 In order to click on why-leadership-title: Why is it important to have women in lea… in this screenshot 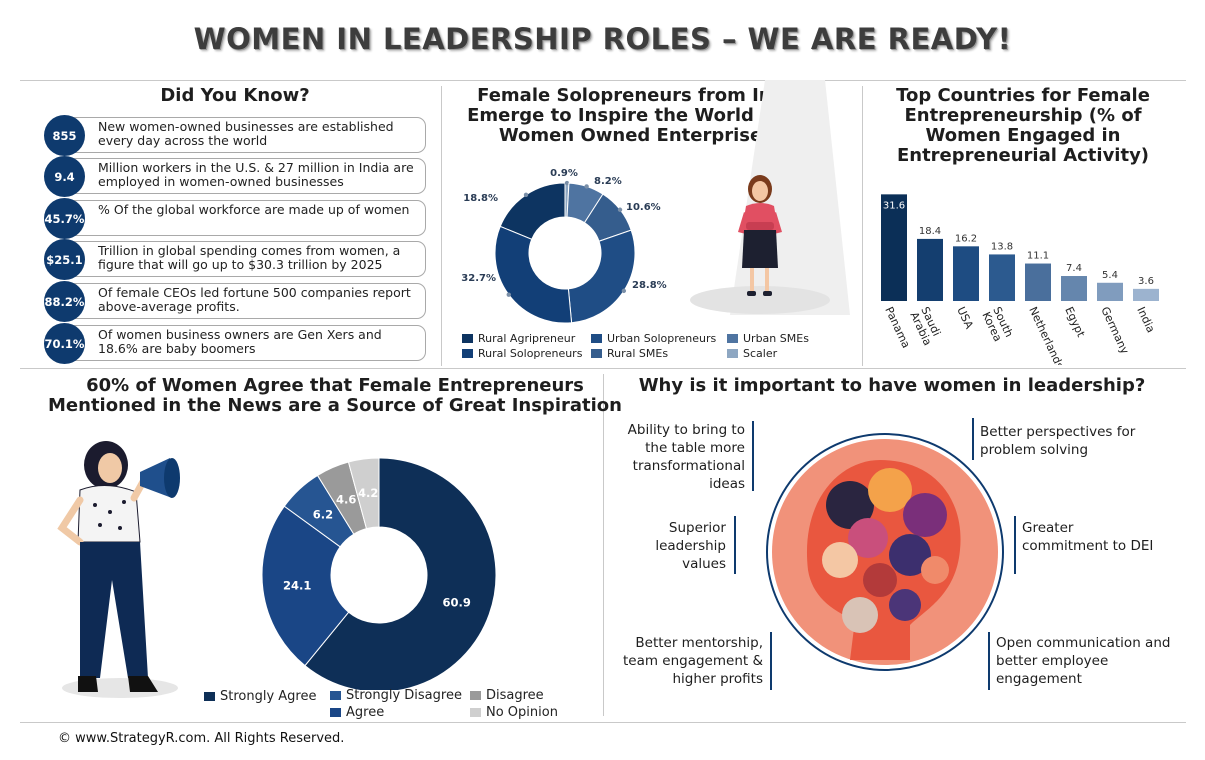, I will do `click(892, 385)`.